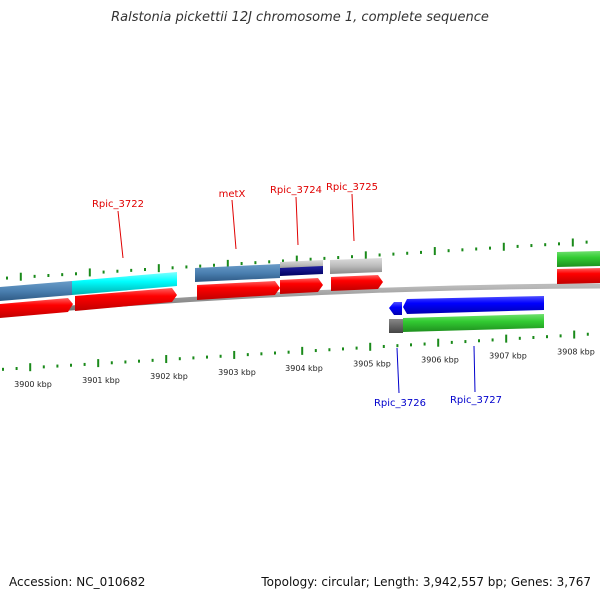 The width and height of the screenshot is (600, 600). Describe the element at coordinates (473, 323) in the screenshot. I see `feature-green-rpic3727` at that location.